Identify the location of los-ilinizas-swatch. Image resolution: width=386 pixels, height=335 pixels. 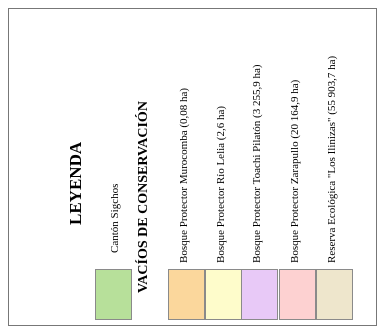
(334, 294).